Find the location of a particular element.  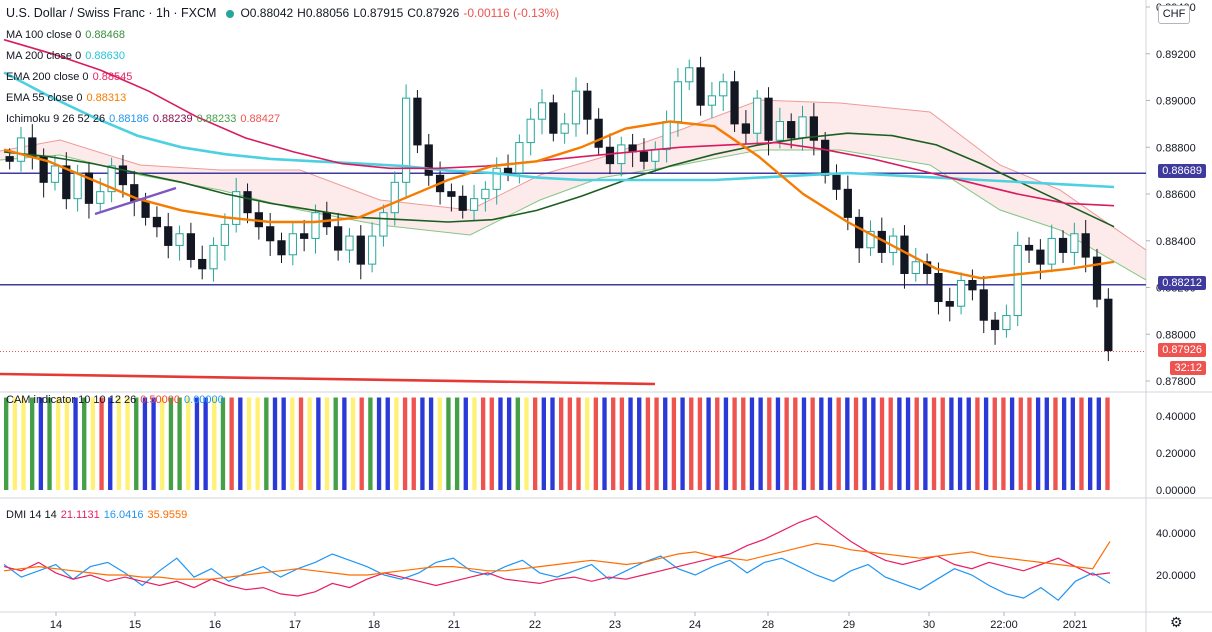

indicator-dmi: DMI 14 14 21.1131 16.0416 35.9559 is located at coordinates (96, 515).